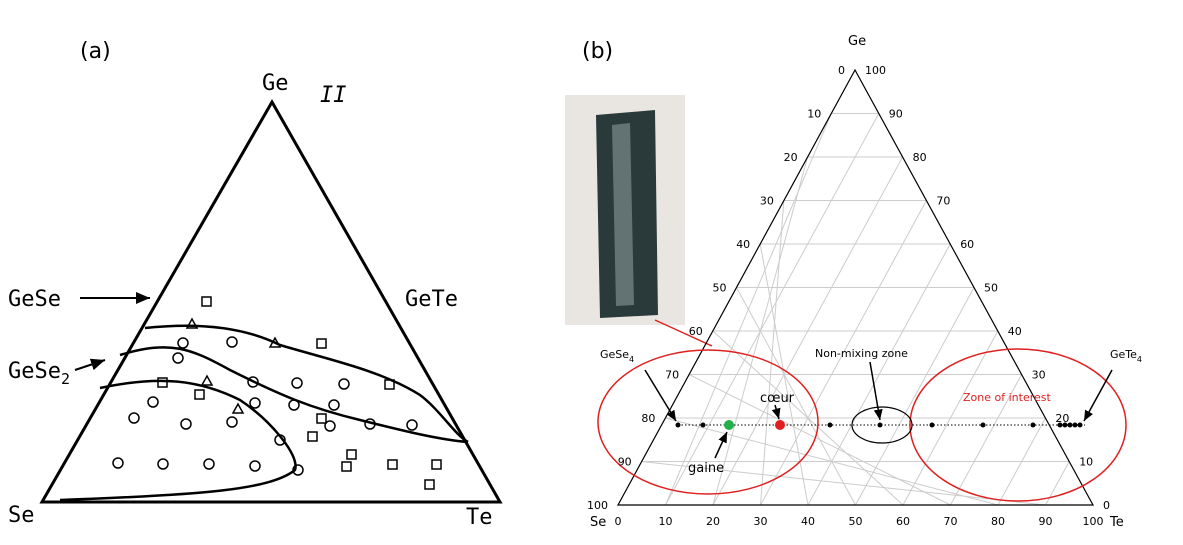 This screenshot has height=545, width=1183. What do you see at coordinates (861, 353) in the screenshot?
I see `annotation: Non-mixing zone` at bounding box center [861, 353].